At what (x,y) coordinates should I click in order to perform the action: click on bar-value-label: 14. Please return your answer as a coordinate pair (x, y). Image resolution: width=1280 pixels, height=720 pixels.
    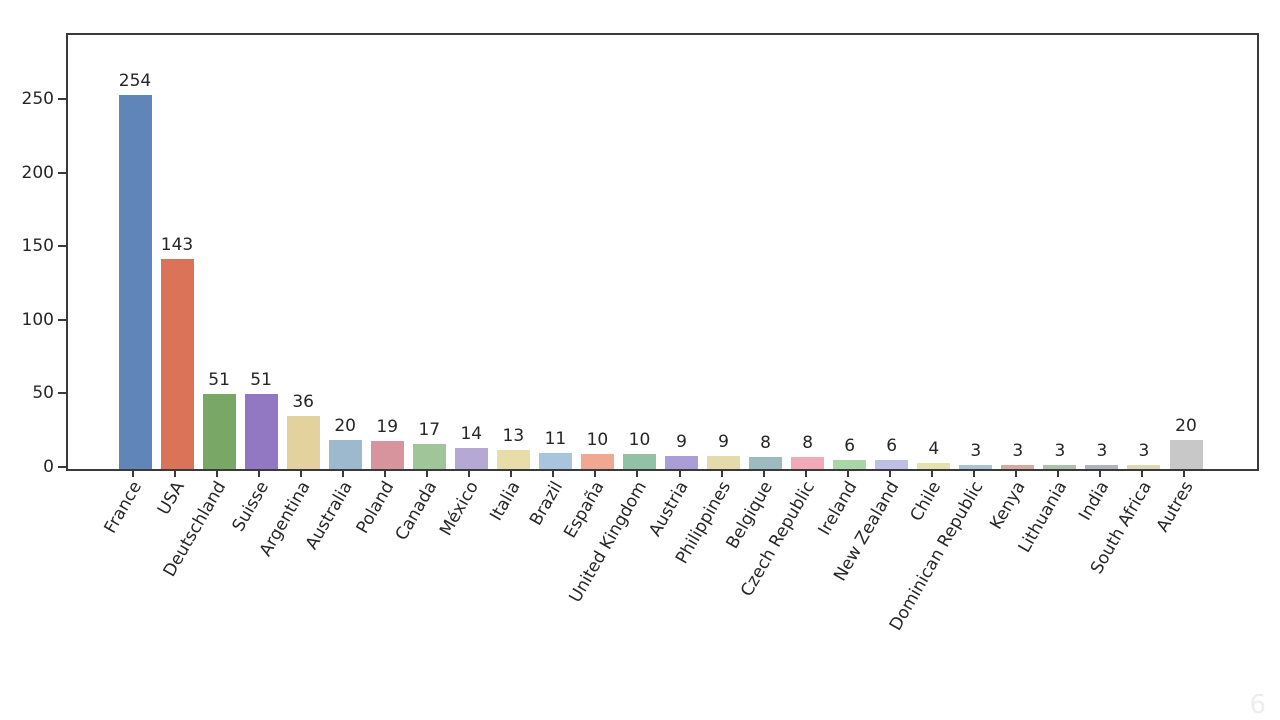
    Looking at the image, I should click on (471, 434).